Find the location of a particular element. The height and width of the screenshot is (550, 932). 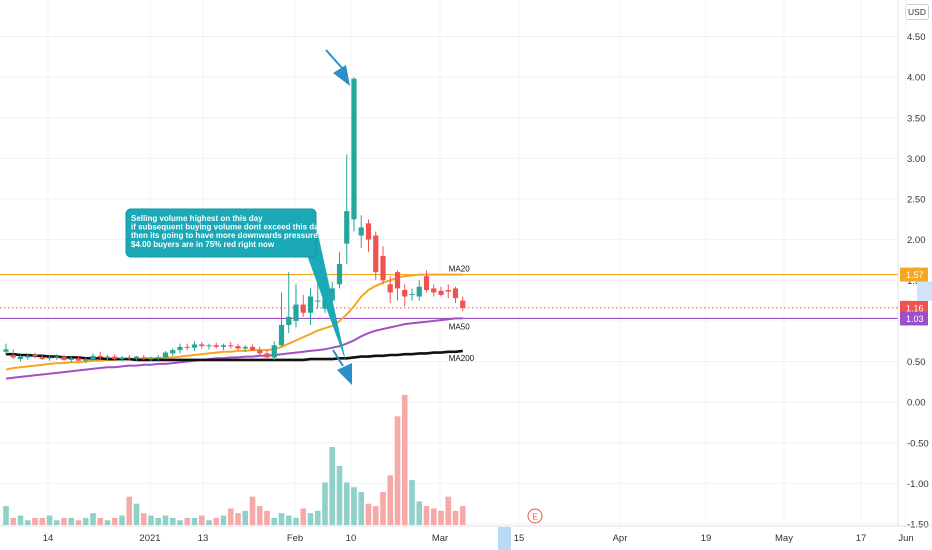

y-tick-label: 0.50 is located at coordinates (916, 362).